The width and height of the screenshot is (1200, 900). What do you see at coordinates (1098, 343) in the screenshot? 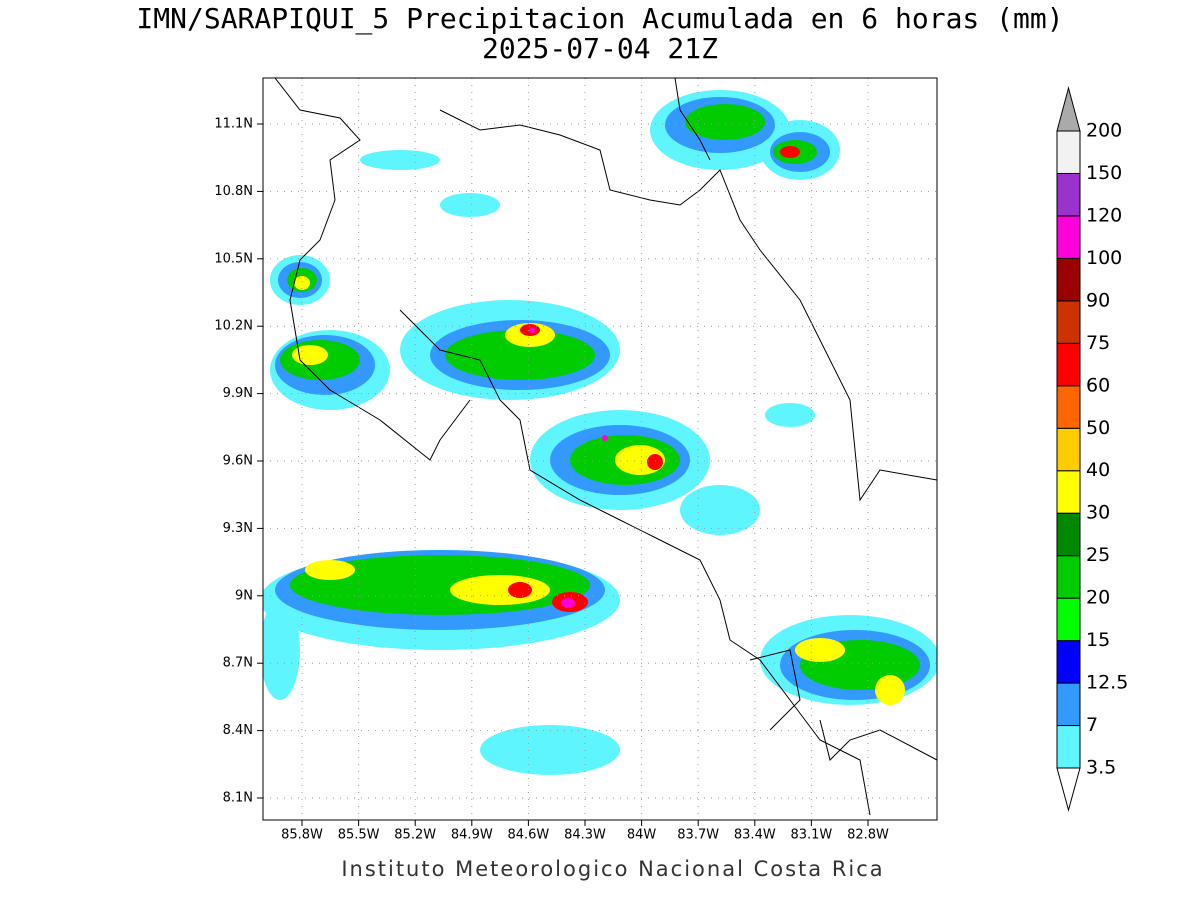
I see `colorbar-label: 75` at bounding box center [1098, 343].